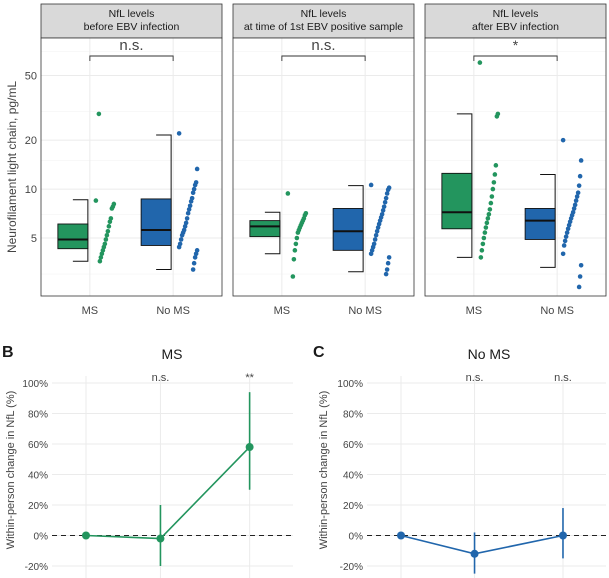 The height and width of the screenshot is (578, 609). I want to click on y-tick-label: 40%, so click(38, 476).